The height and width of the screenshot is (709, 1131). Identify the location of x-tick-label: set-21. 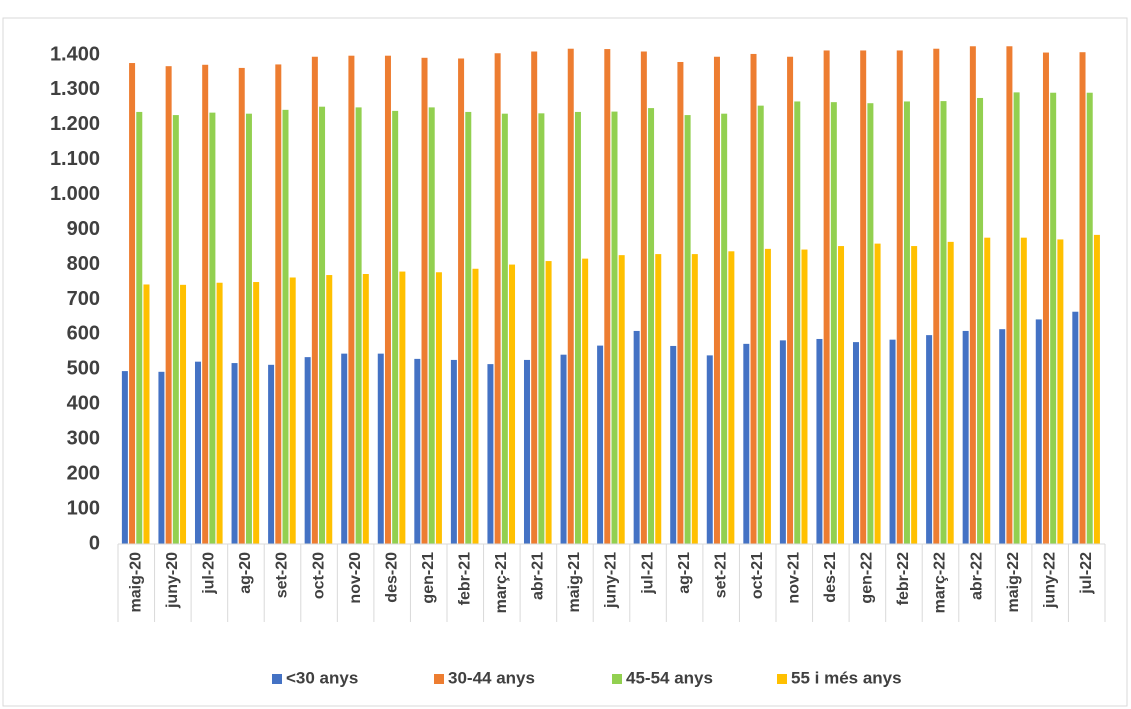
(720, 575).